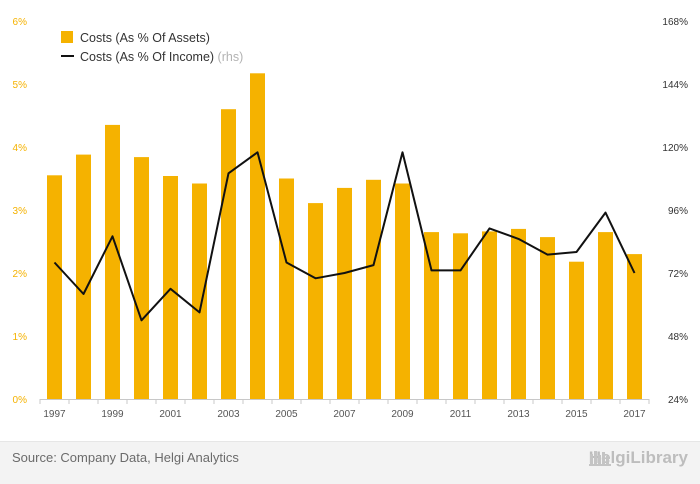  I want to click on legend-label-income-suffix: (rhs), so click(231, 57).